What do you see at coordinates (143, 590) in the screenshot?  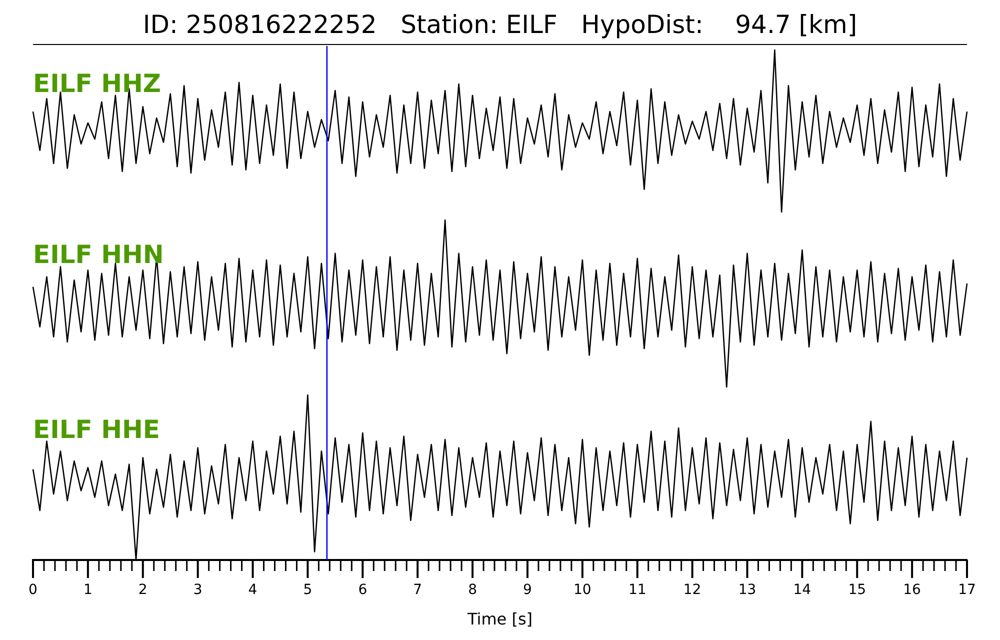 I see `x-tick-label: 2` at bounding box center [143, 590].